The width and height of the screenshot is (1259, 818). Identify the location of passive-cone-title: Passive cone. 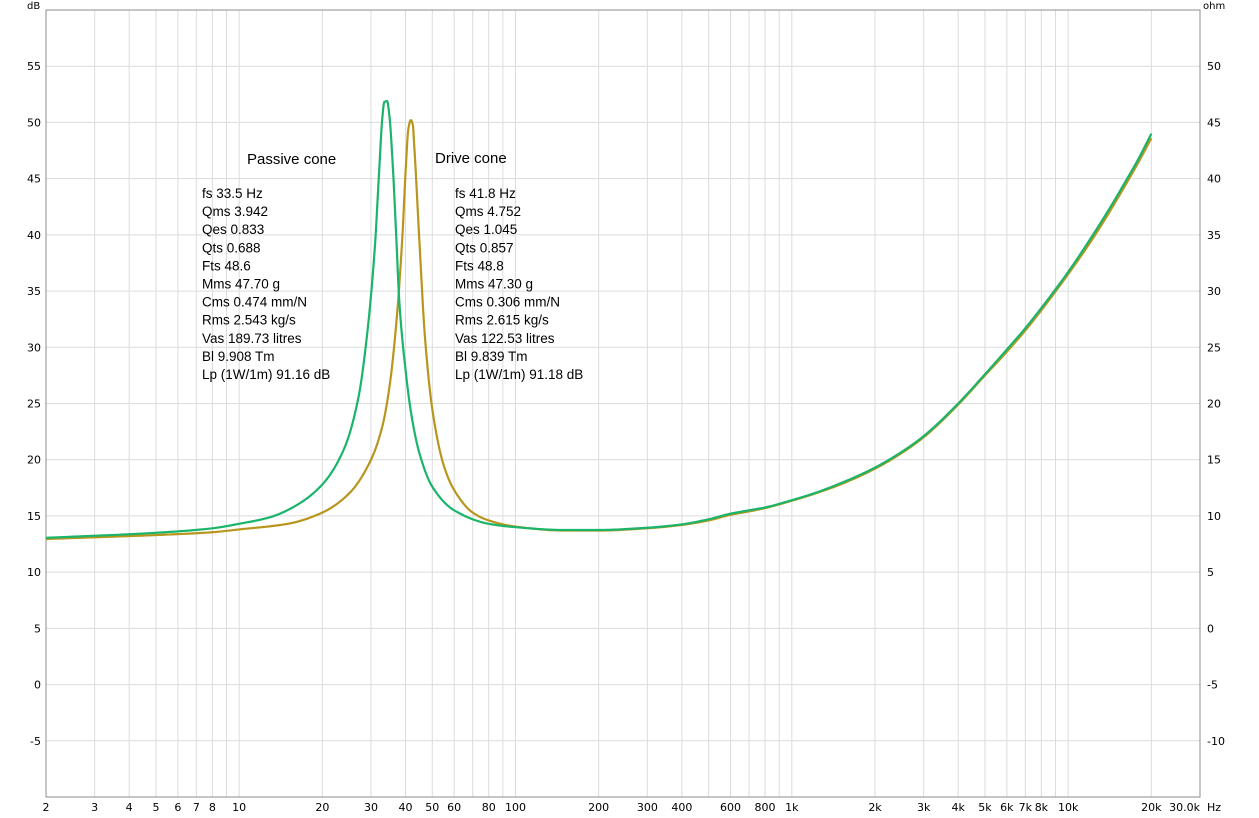
(291, 159).